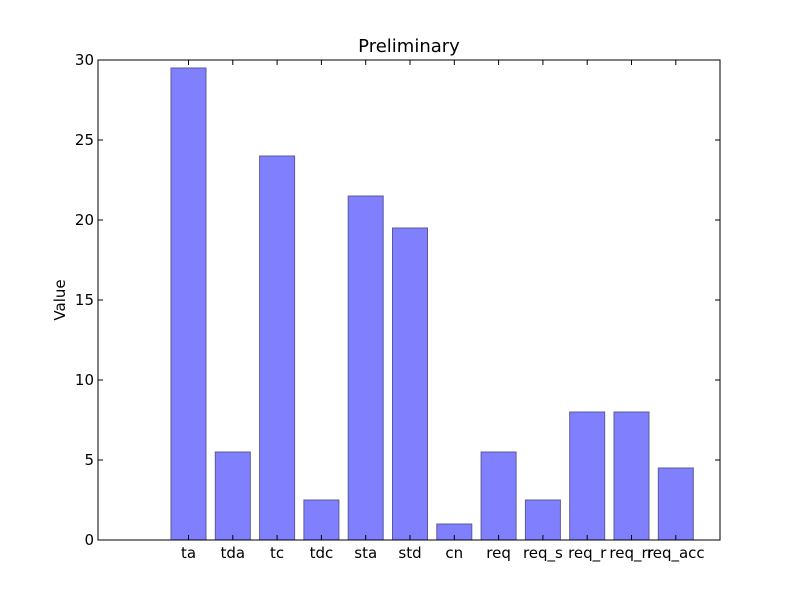 The height and width of the screenshot is (600, 800). What do you see at coordinates (84, 140) in the screenshot?
I see `y-tick-label-25: 25` at bounding box center [84, 140].